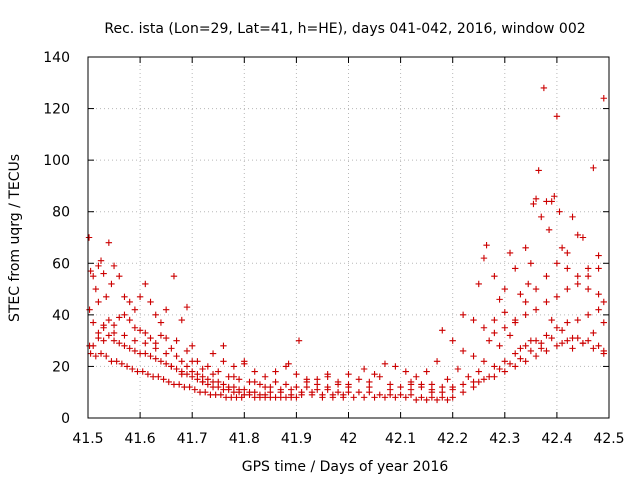 The width and height of the screenshot is (640, 480). Describe the element at coordinates (15, 238) in the screenshot. I see `y-axis-label: STEC from uqrg / TECUs` at that location.